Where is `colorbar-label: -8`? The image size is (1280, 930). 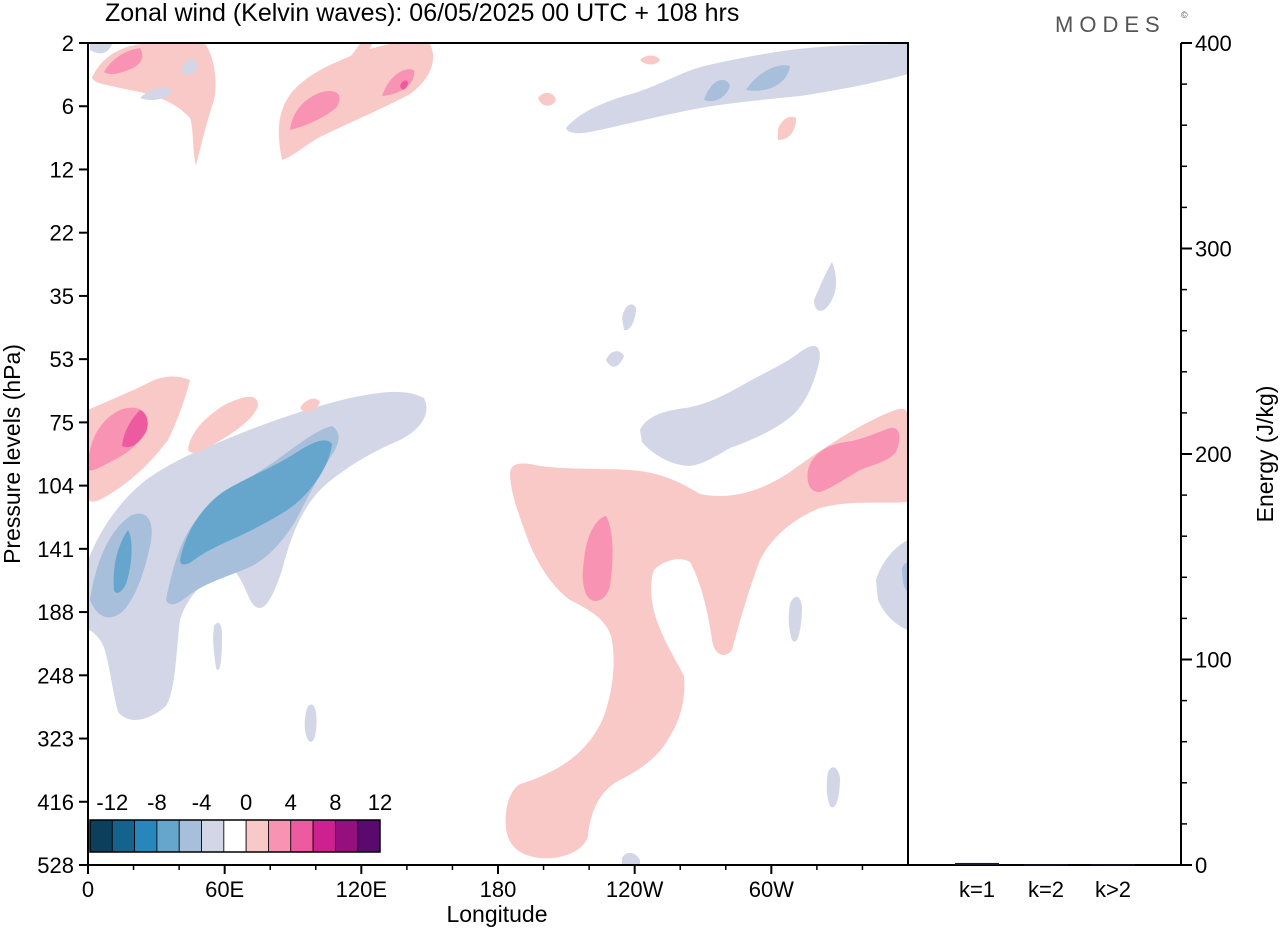 colorbar-label: -8 is located at coordinates (157, 802).